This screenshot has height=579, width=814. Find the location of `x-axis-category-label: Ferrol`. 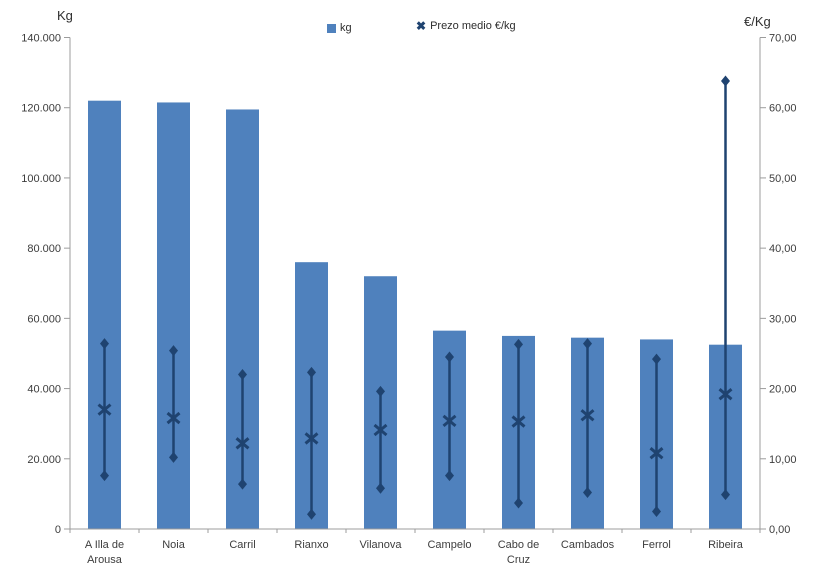

x-axis-category-label: Ferrol is located at coordinates (656, 545).